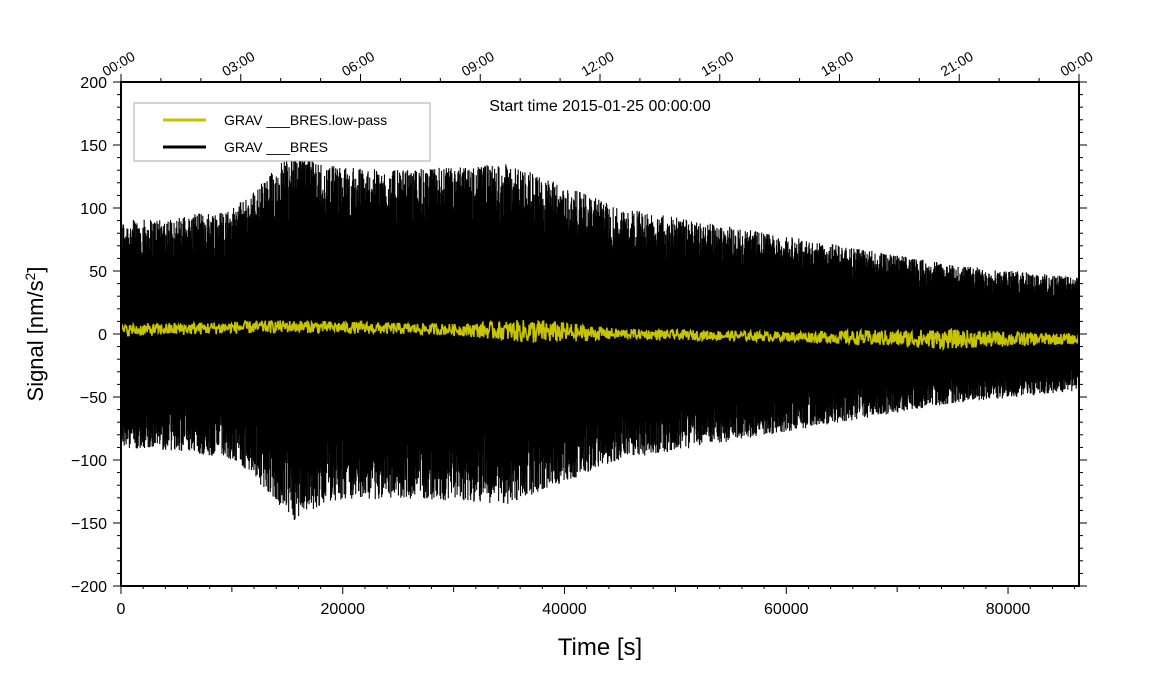 The height and width of the screenshot is (700, 1151). What do you see at coordinates (89, 524) in the screenshot?
I see `y-tick-label: −150` at bounding box center [89, 524].